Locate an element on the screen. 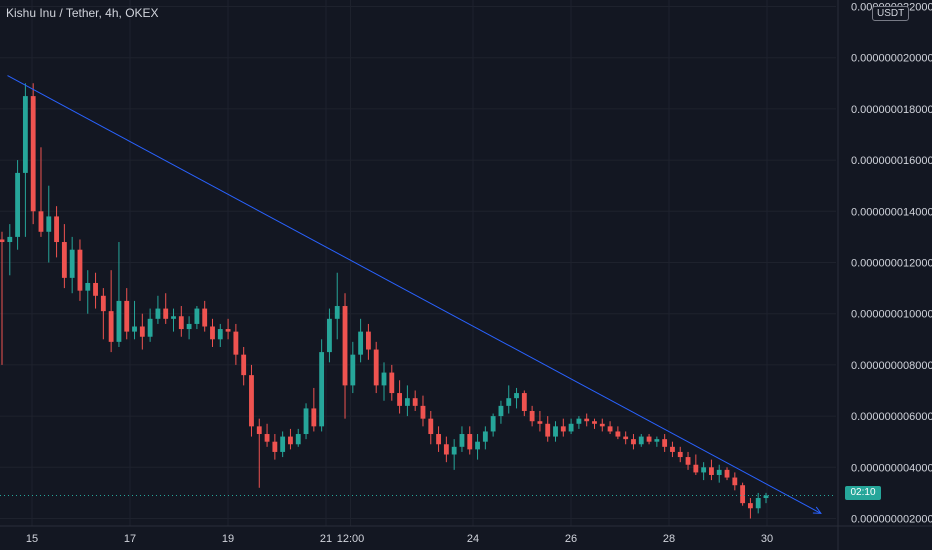  symbol-title: Kishu Inu / Tether, 4h, OKEX is located at coordinates (82, 13).